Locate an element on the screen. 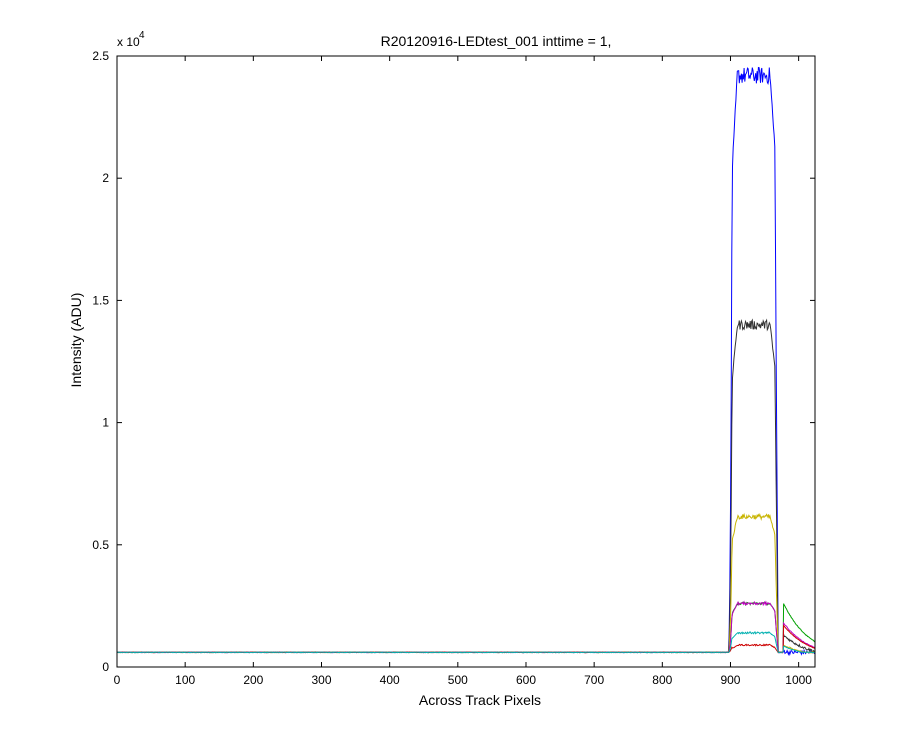 The image size is (900, 750). x-tick-label: 800 is located at coordinates (662, 680).